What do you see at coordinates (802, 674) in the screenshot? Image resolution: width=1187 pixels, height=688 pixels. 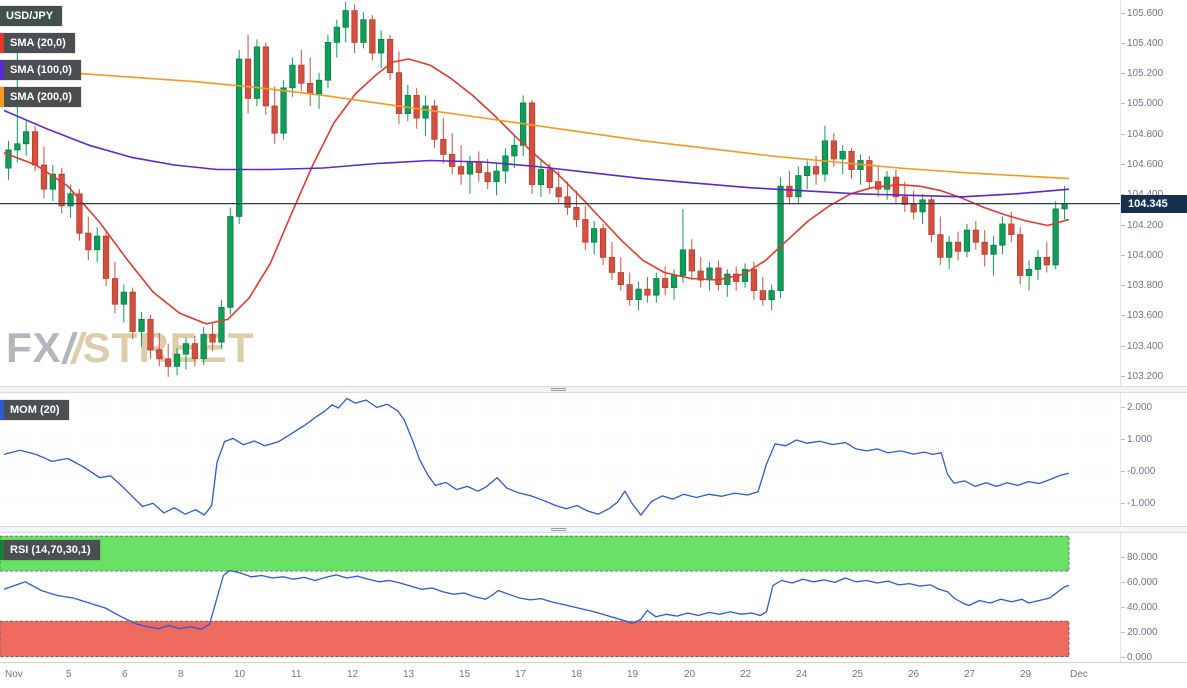 I see `time-axis-label: 24` at bounding box center [802, 674].